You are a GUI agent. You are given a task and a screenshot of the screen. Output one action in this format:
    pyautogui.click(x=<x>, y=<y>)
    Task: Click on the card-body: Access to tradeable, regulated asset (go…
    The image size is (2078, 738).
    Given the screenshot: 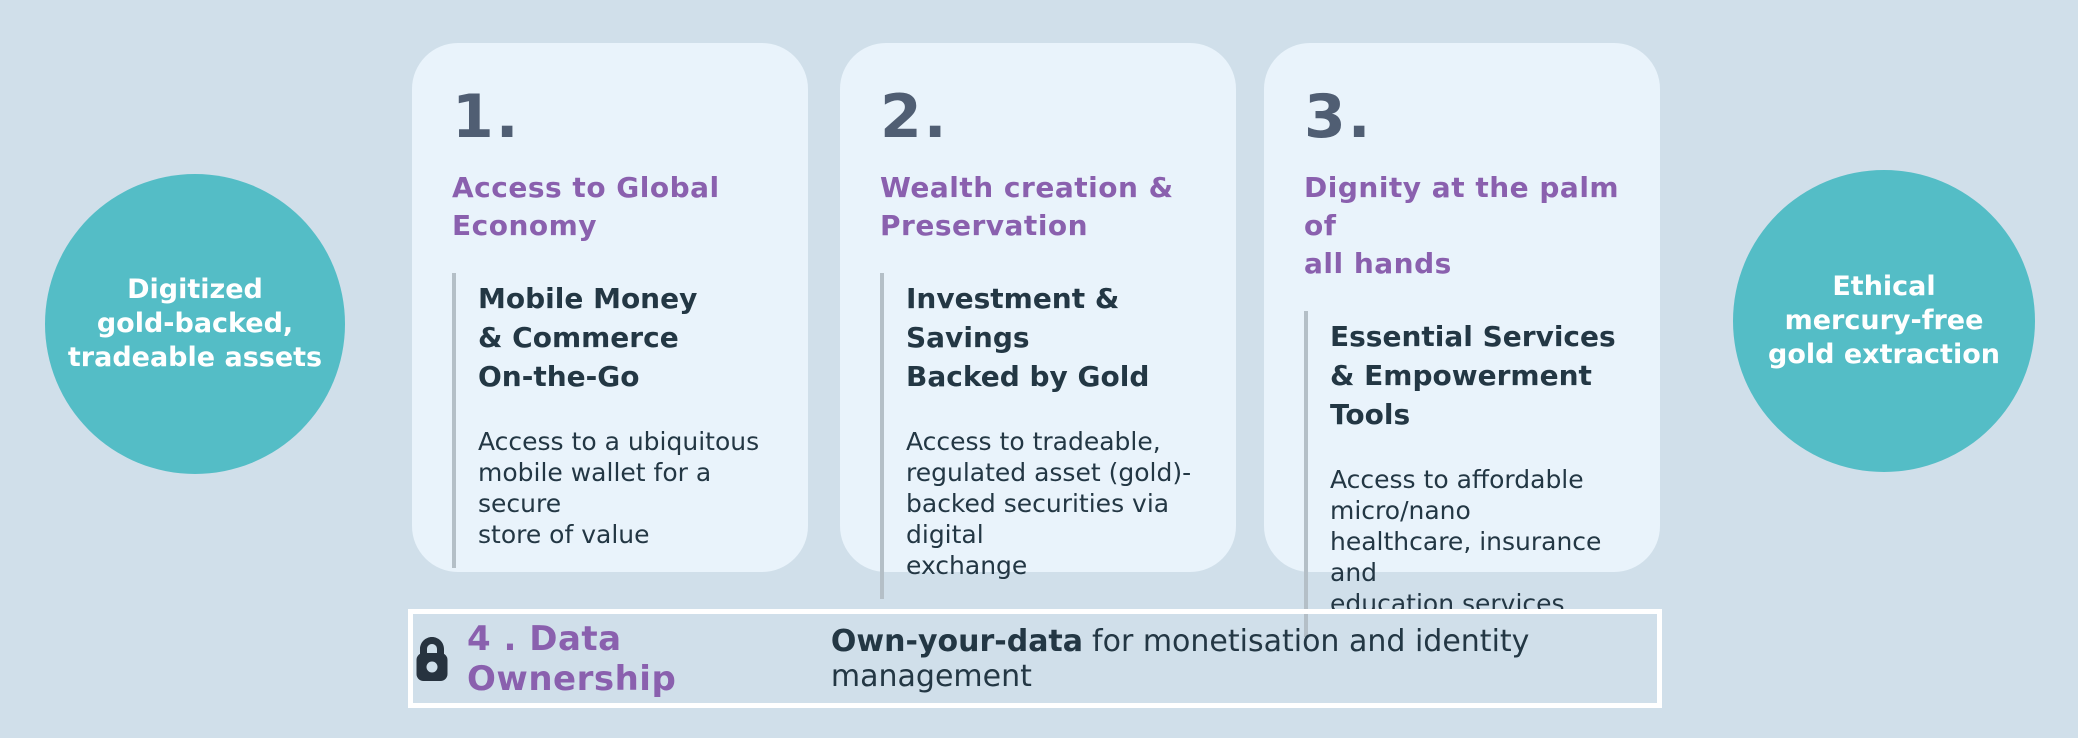 What is the action you would take?
    pyautogui.click(x=1049, y=503)
    